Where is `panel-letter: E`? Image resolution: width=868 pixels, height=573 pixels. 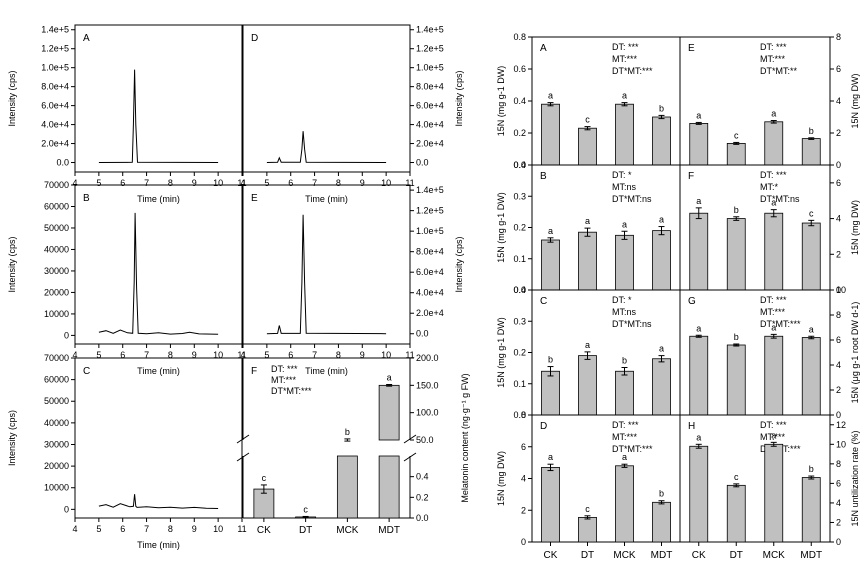
panel-letter: E is located at coordinates (254, 198).